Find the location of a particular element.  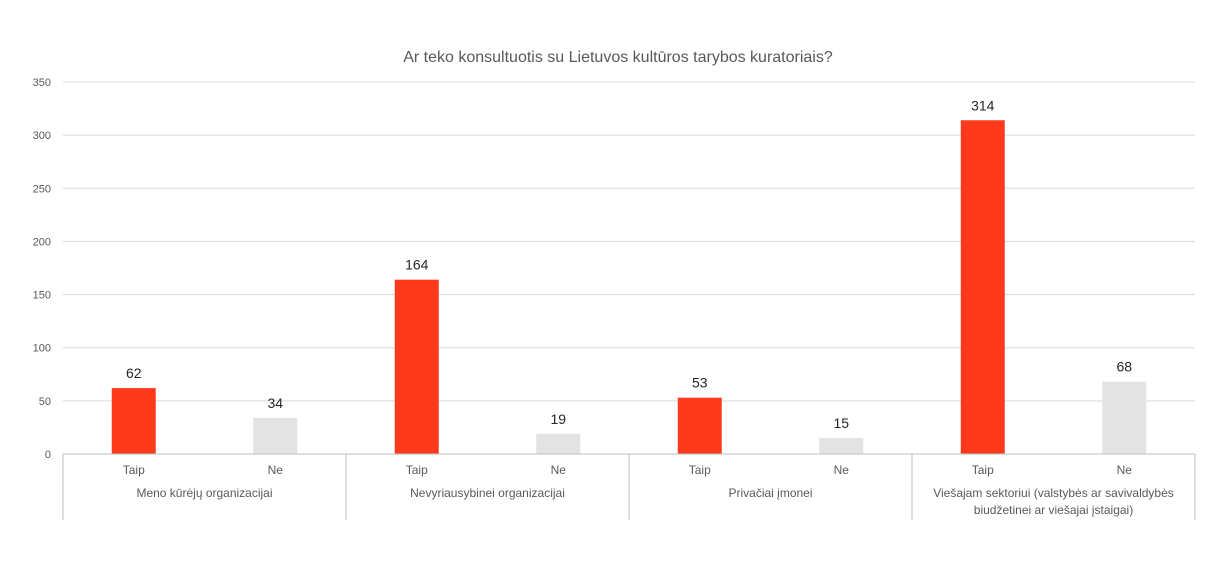

group-label: Nevyriausybinei organizacijai is located at coordinates (487, 493).